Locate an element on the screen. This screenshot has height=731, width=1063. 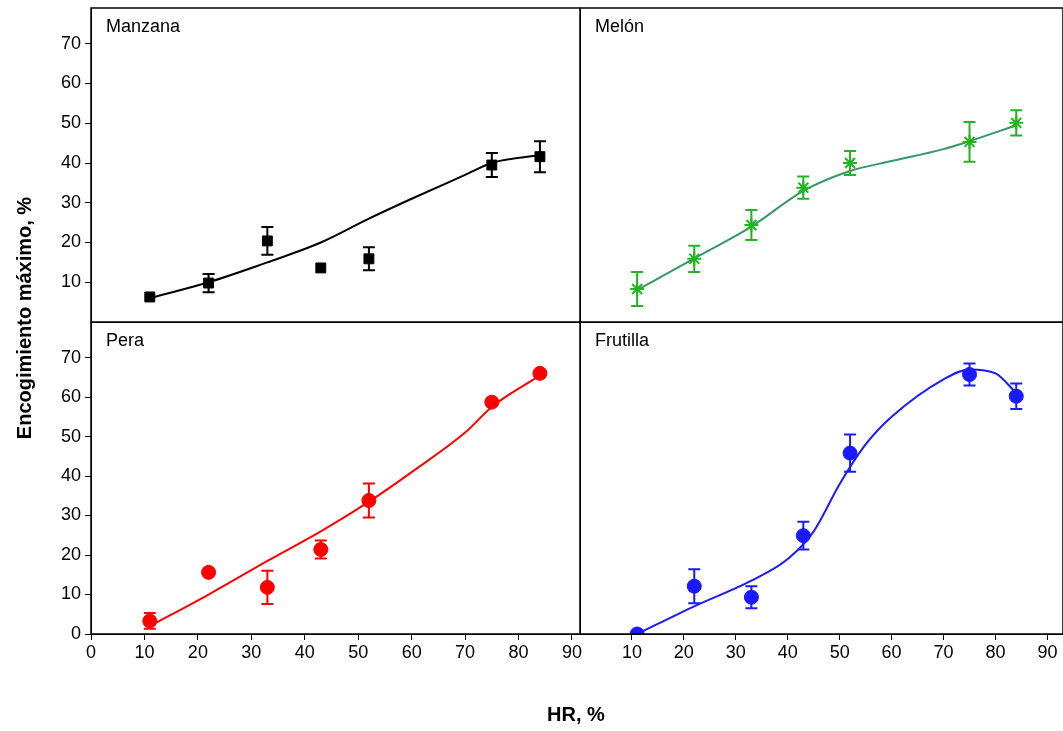
y-axis-title: Encogimiento máximo, % is located at coordinates (24, 318).